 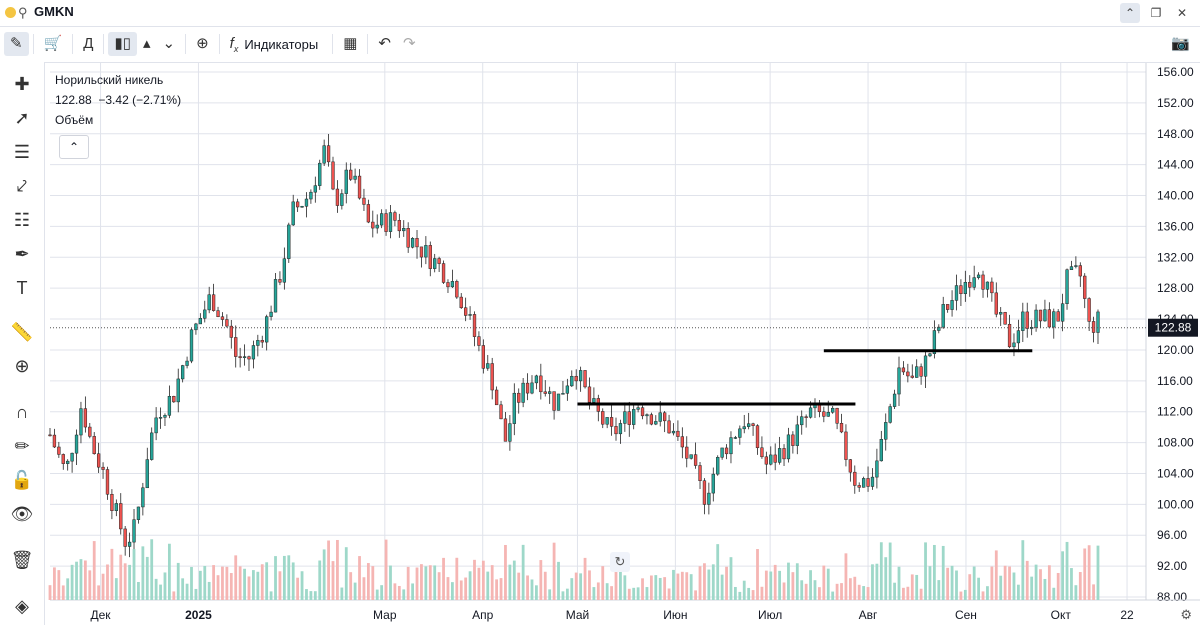 I want to click on zoom-icon: ⊕, so click(x=22, y=366).